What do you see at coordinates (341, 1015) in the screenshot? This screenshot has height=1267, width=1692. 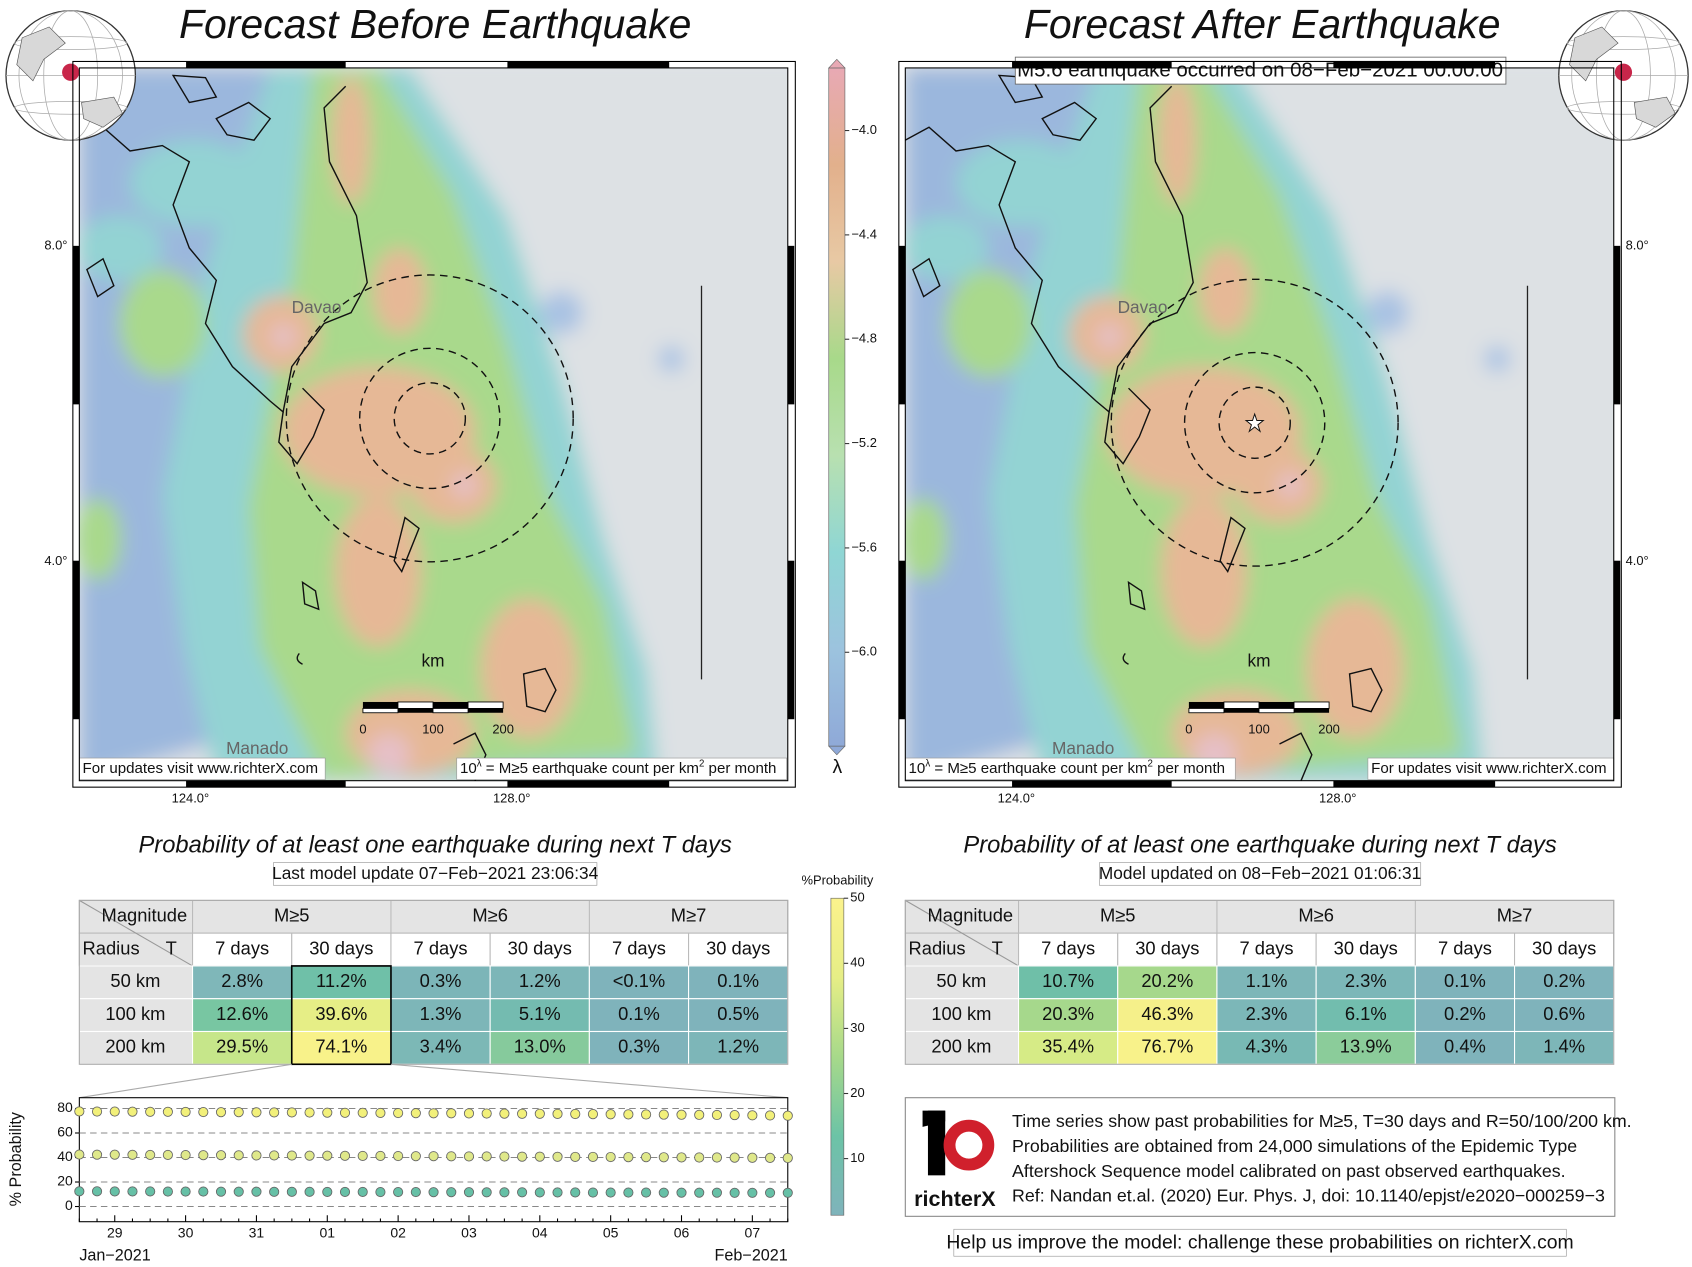 I see `highlight` at bounding box center [341, 1015].